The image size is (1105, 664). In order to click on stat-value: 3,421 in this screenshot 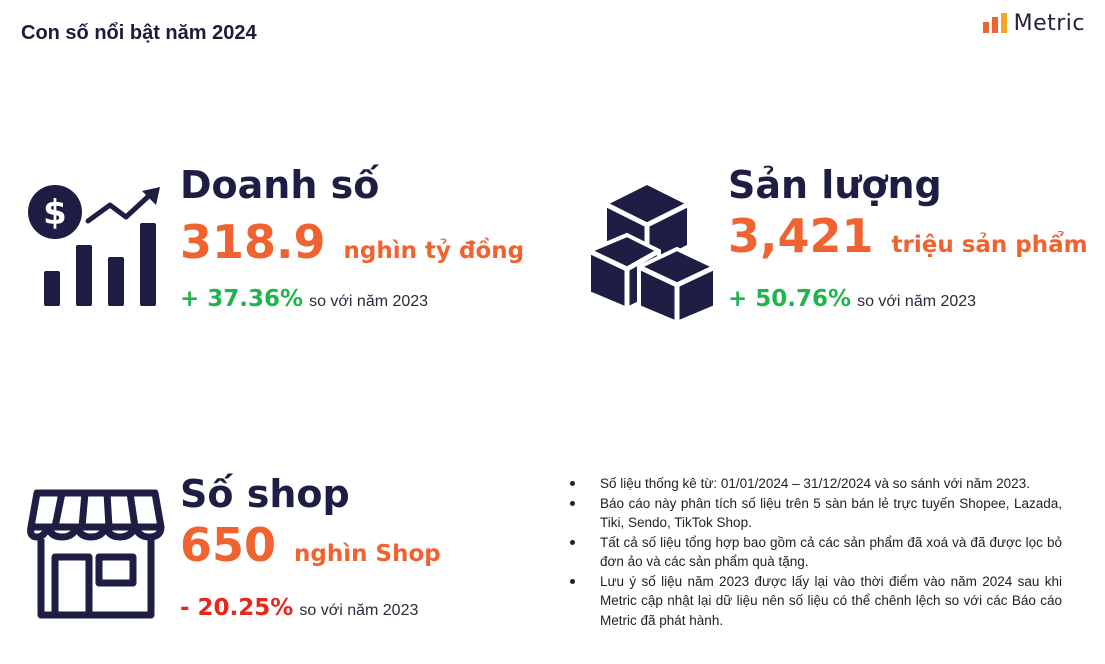, I will do `click(801, 236)`.